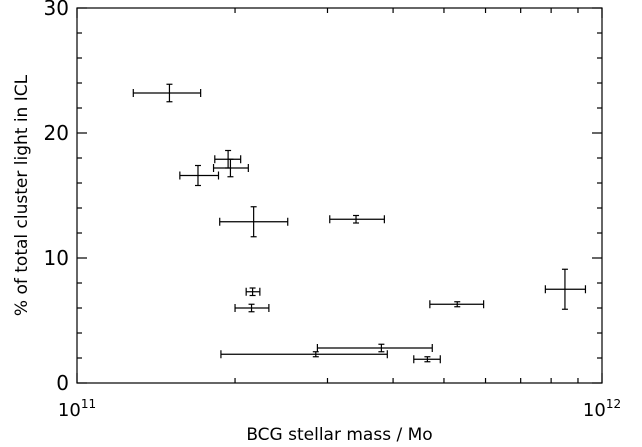 Image resolution: width=642 pixels, height=447 pixels. What do you see at coordinates (56, 10) in the screenshot?
I see `y-tick-label: 30` at bounding box center [56, 10].